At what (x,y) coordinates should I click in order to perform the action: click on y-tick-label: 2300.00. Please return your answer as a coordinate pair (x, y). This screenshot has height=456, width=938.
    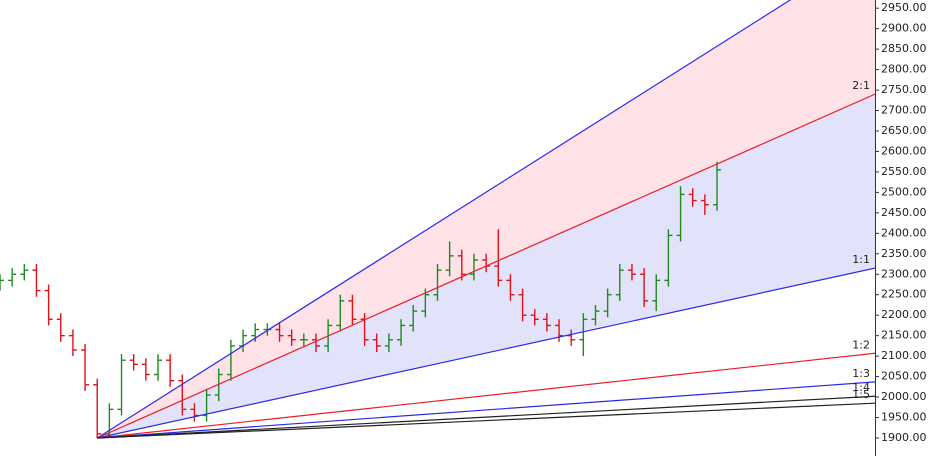
    Looking at the image, I should click on (904, 273).